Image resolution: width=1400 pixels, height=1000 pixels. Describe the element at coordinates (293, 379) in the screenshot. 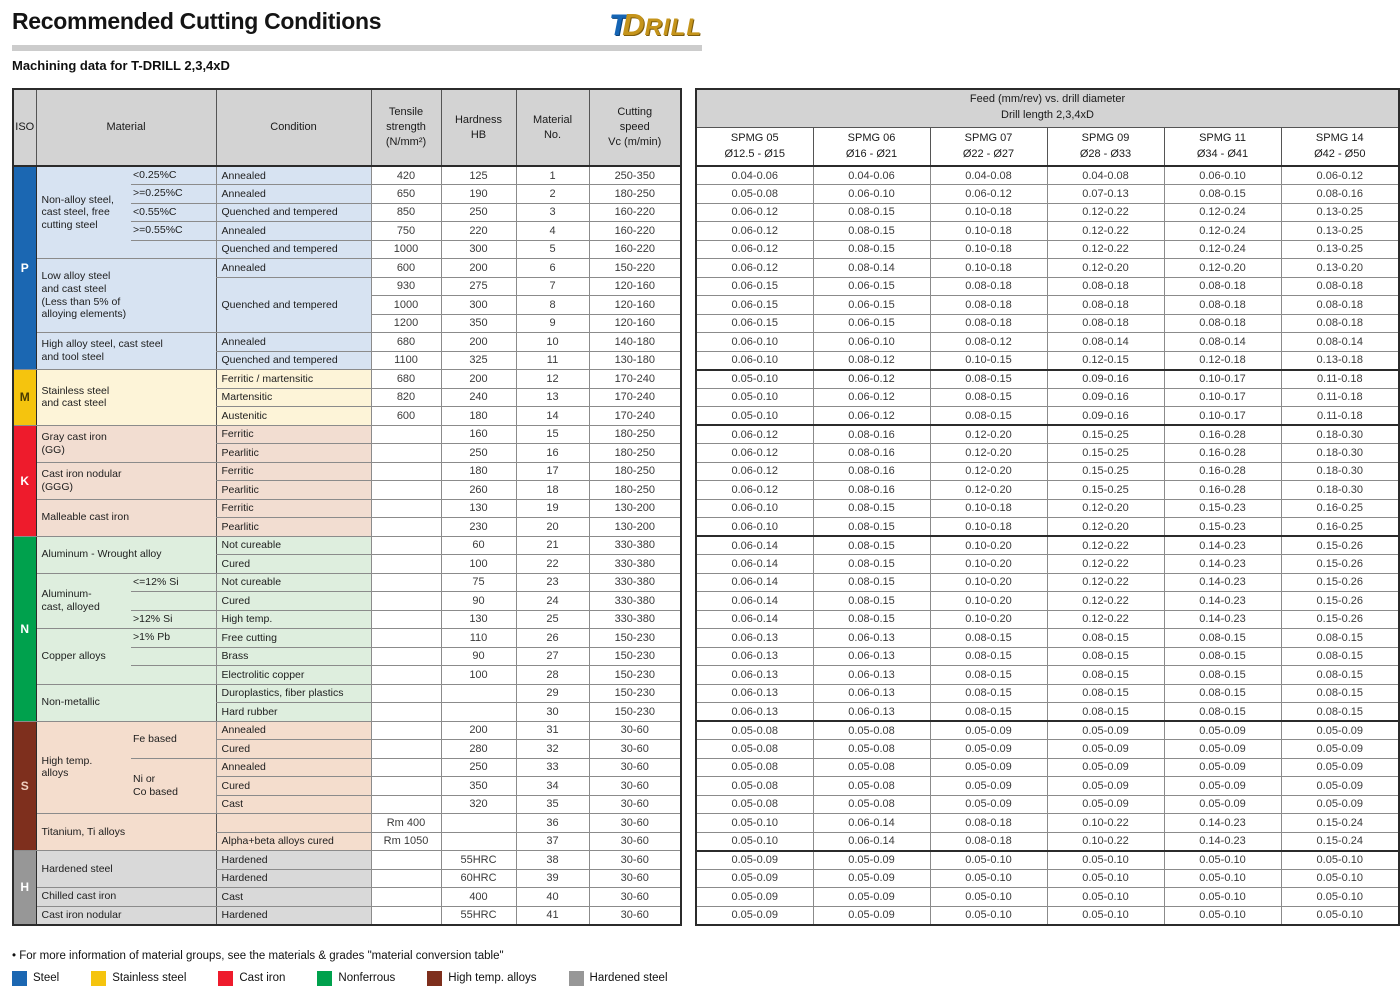

I see `condition-cell: Ferritic / martensitic` at that location.